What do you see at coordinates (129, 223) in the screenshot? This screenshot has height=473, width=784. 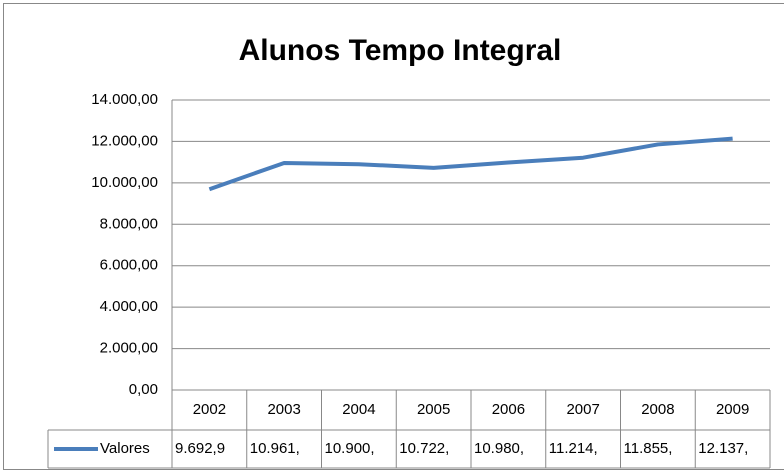 I see `y-tick-label: 8.000,00` at bounding box center [129, 223].